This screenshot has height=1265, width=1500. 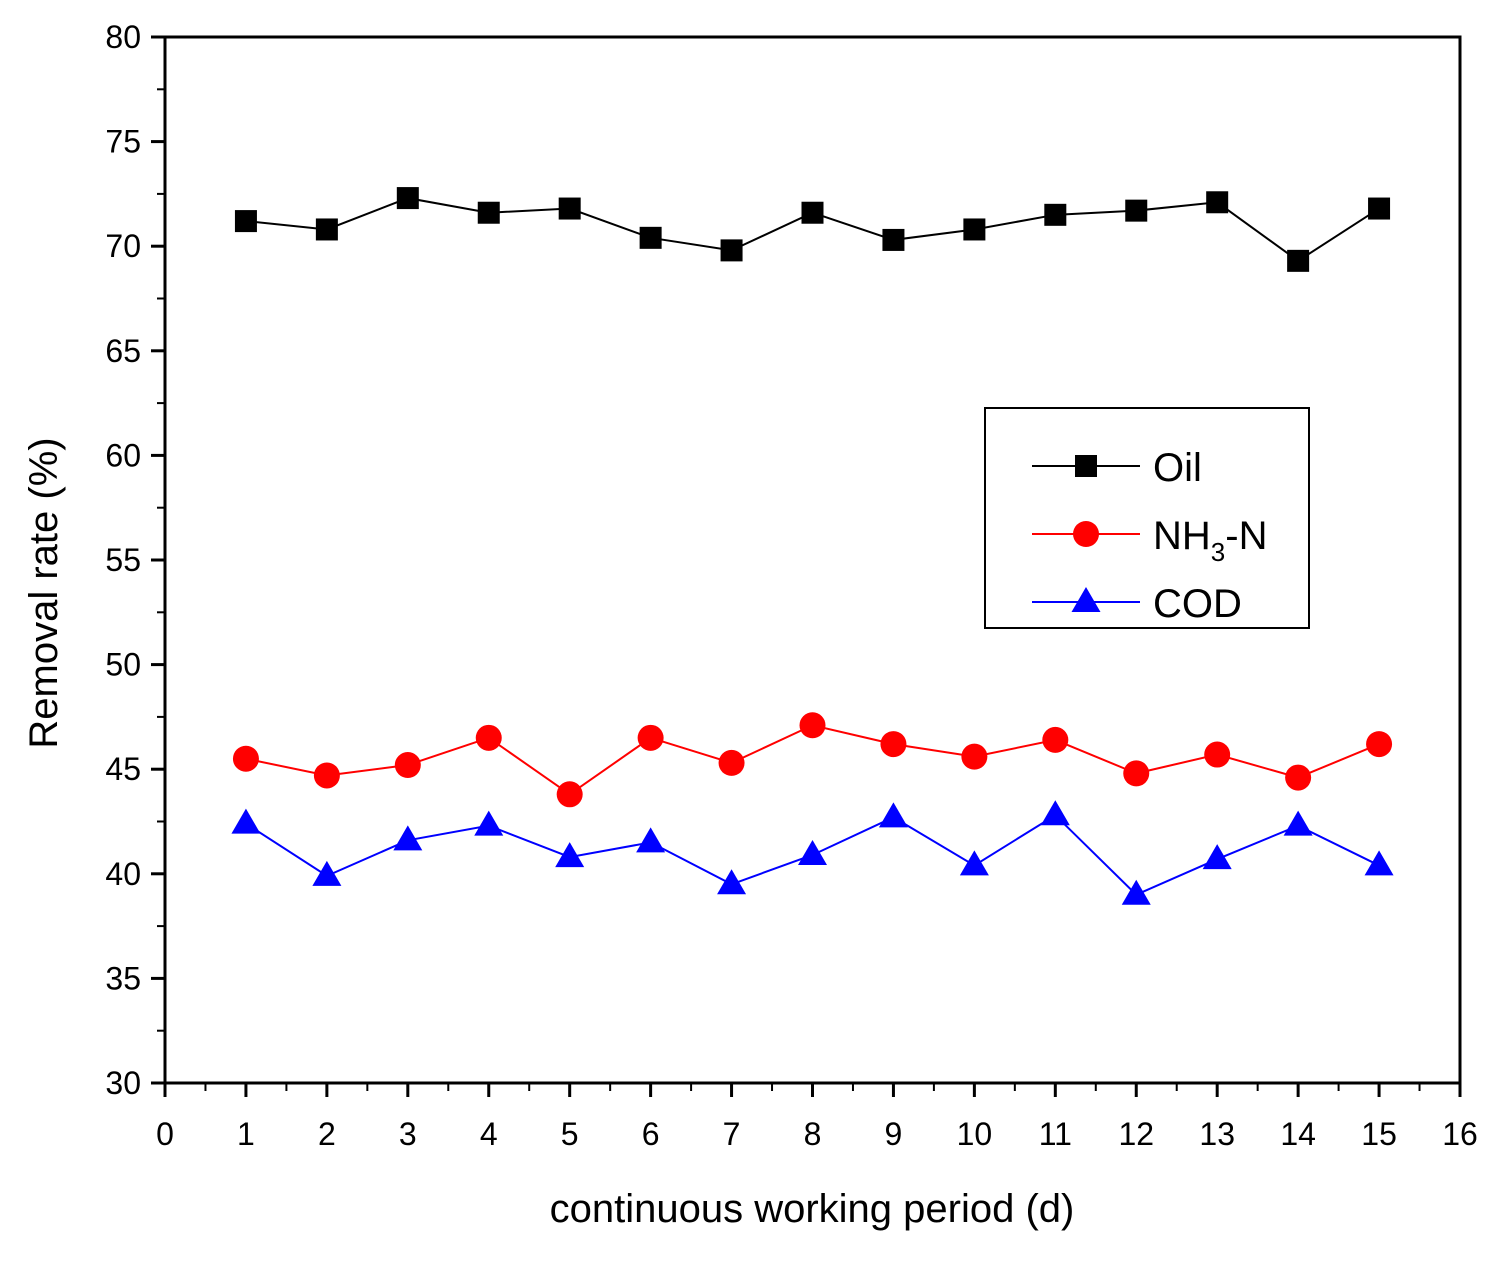 What do you see at coordinates (812, 229) in the screenshot?
I see `series-oil` at bounding box center [812, 229].